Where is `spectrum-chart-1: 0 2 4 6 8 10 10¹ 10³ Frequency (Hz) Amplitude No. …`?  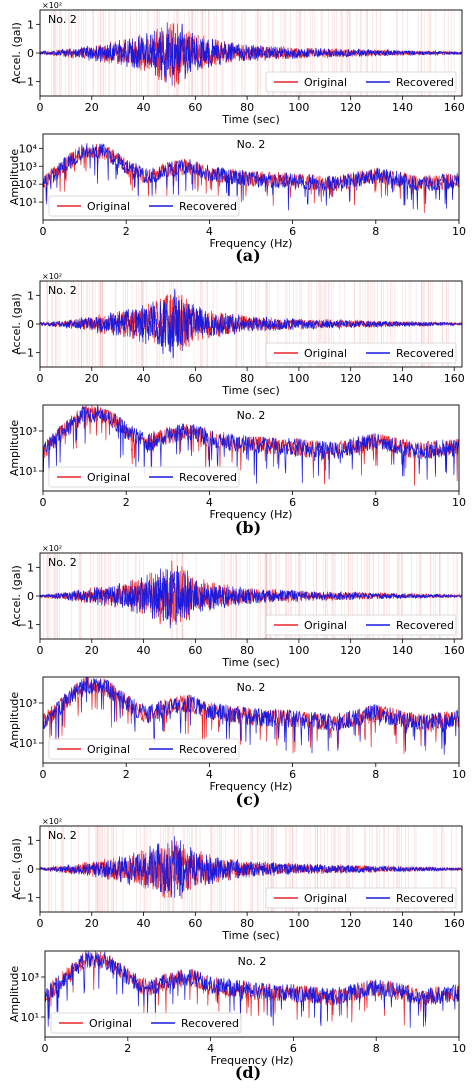
spectrum-chart-1: 0 2 4 6 8 10 10¹ 10³ Frequency (Hz) Amplitude No. … is located at coordinates (237, 462).